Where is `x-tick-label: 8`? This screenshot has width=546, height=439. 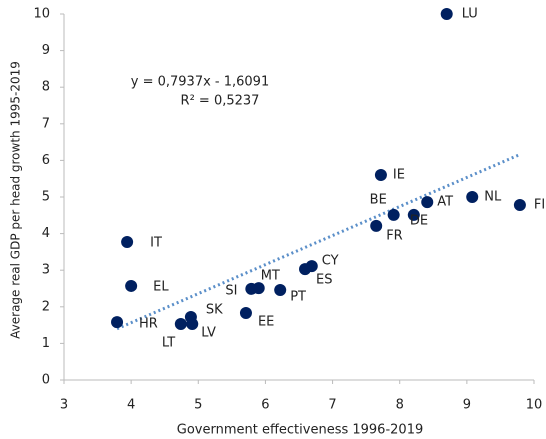 x-tick-label: 8 is located at coordinates (400, 405).